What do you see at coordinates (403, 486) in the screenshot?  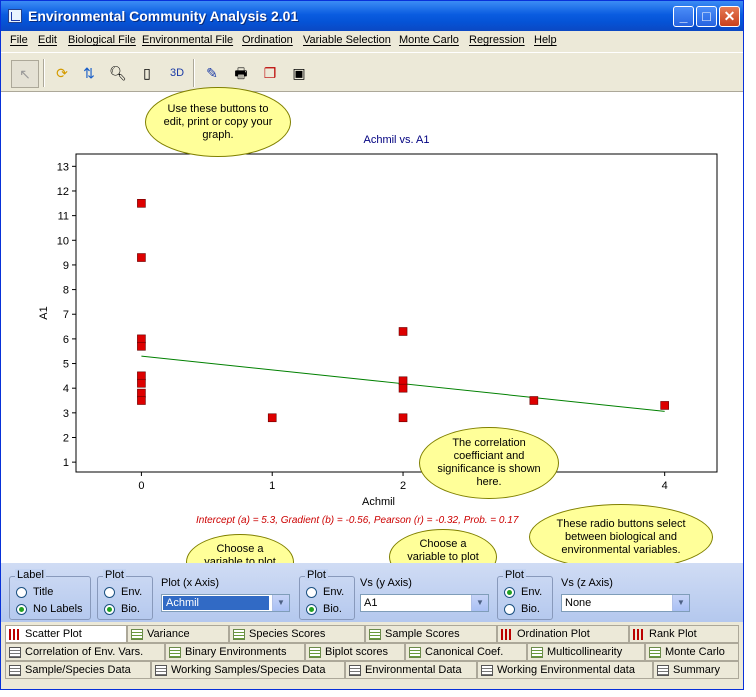 I see `x-tick-label: 2` at bounding box center [403, 486].